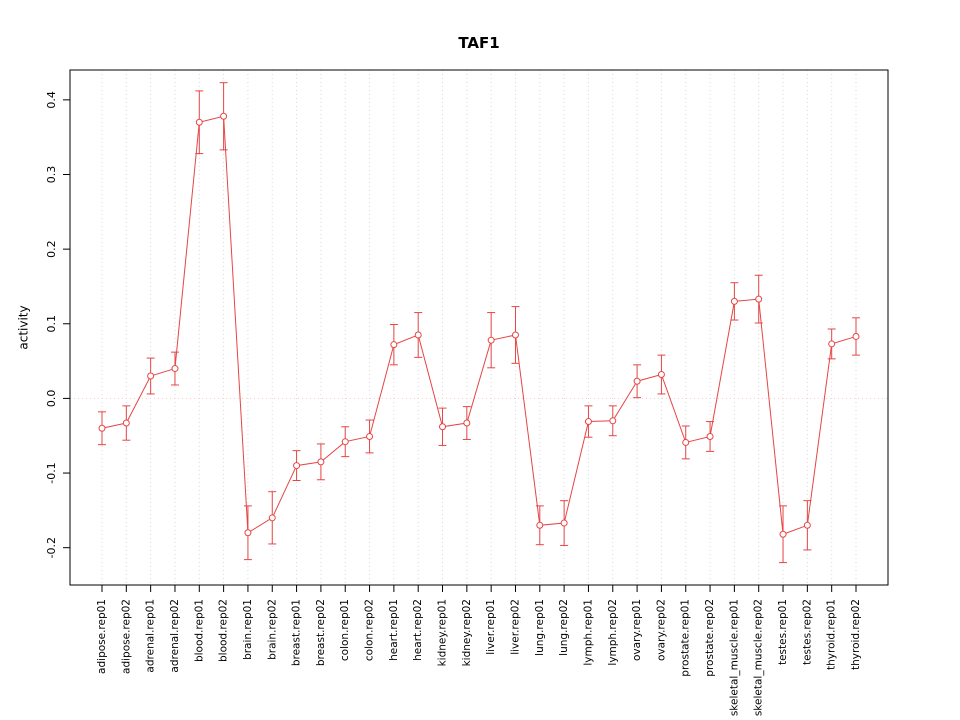 The image size is (960, 720). I want to click on x-tick-label: skeletal_muscle.rep01, so click(734, 657).